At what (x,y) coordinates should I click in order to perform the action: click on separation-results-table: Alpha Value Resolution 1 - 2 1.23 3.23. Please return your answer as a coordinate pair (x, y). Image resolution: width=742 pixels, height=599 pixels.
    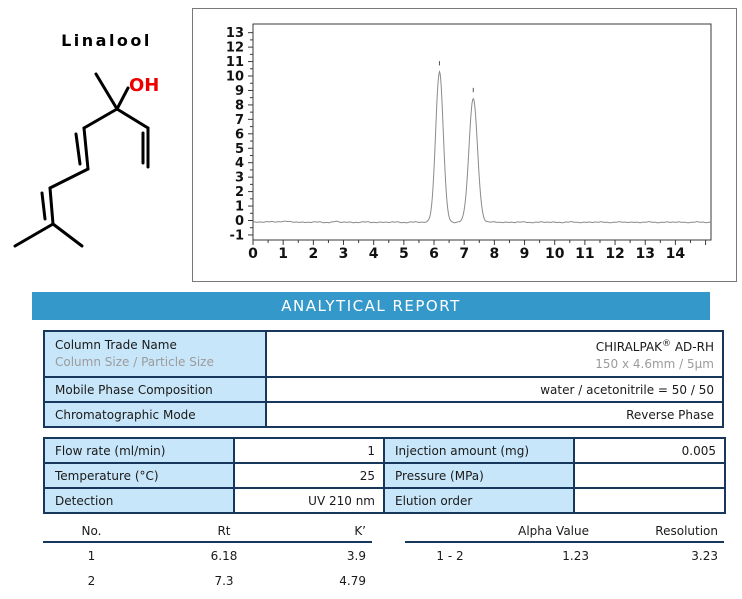
    Looking at the image, I should click on (564, 546).